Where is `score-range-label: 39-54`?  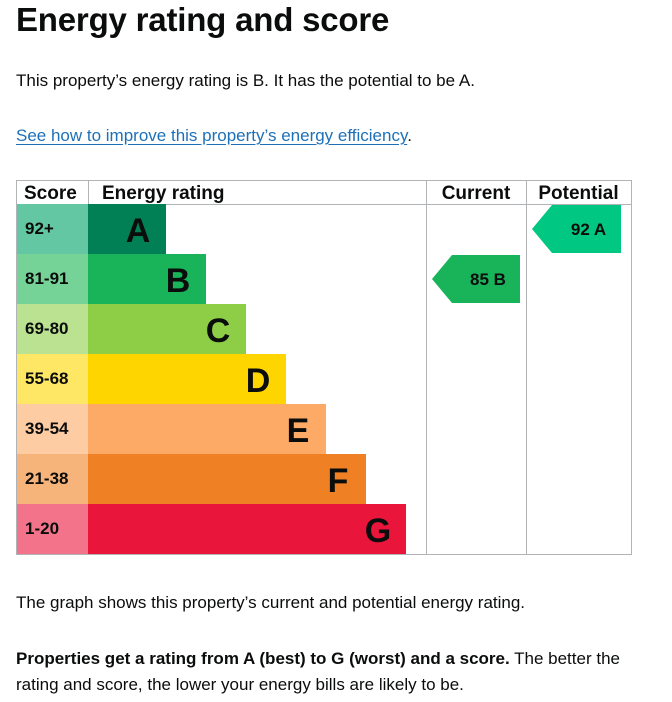
score-range-label: 39-54 is located at coordinates (47, 428).